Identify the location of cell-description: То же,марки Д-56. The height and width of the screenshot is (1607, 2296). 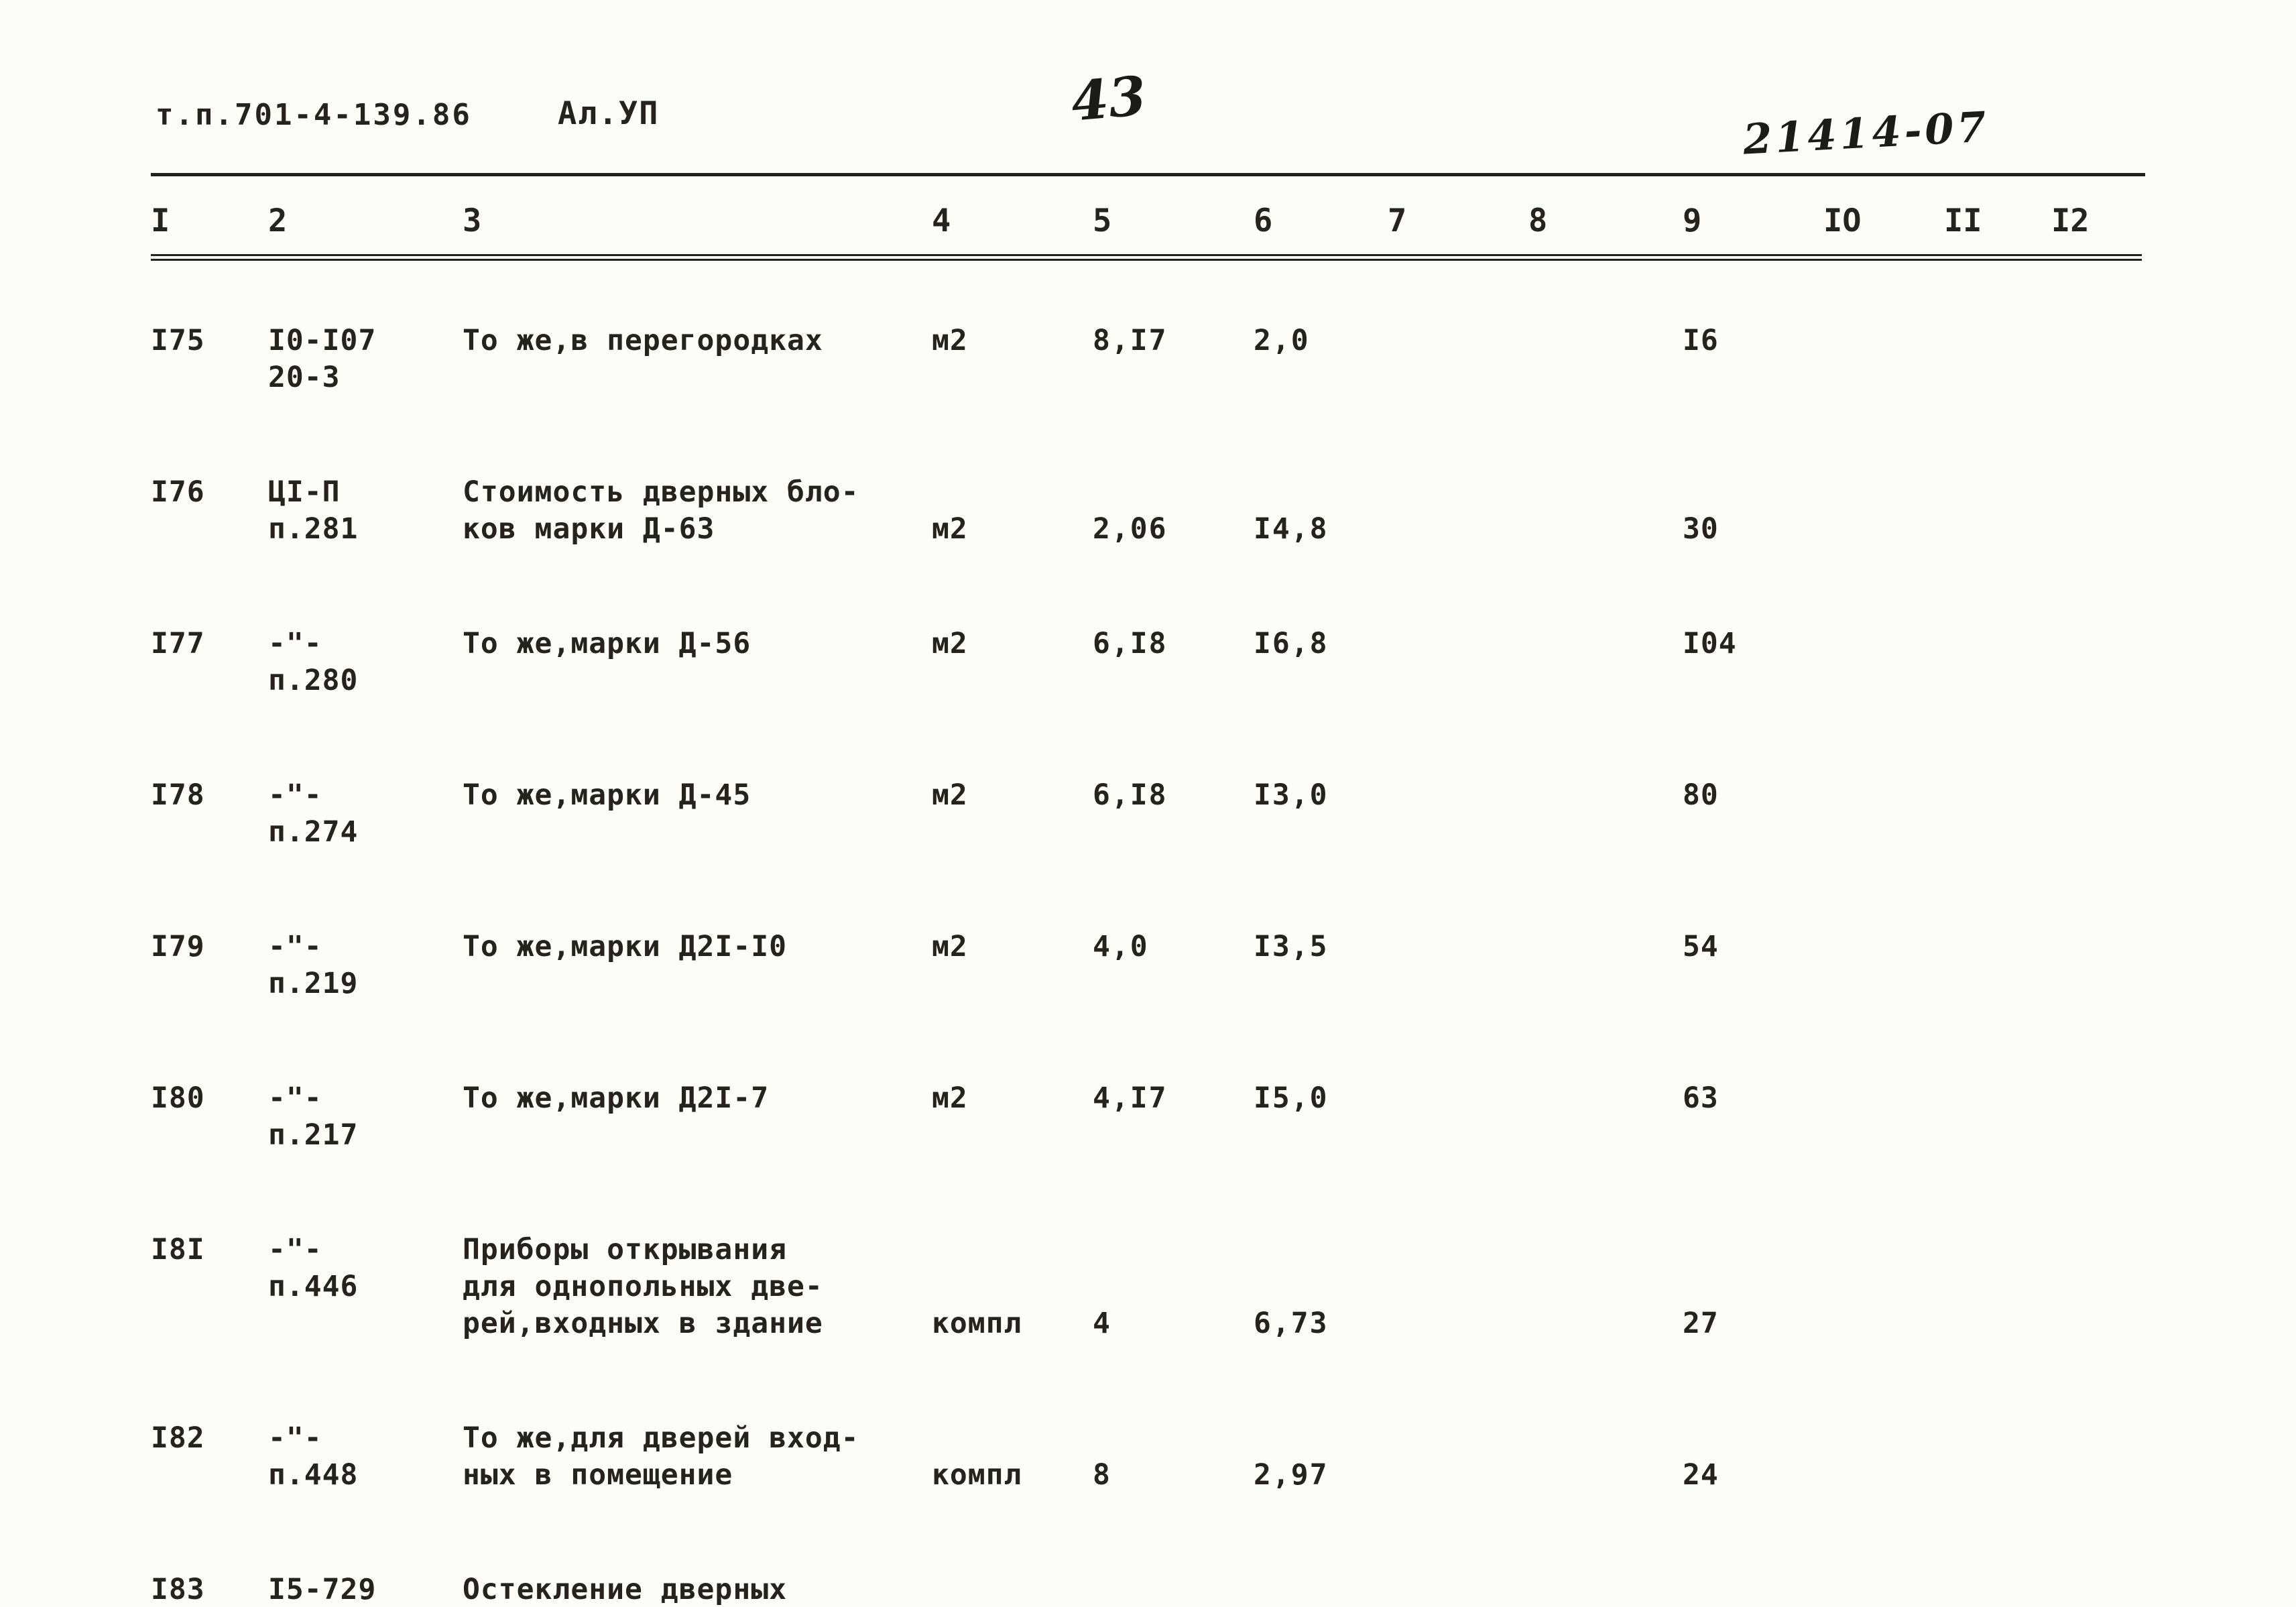
(607, 643).